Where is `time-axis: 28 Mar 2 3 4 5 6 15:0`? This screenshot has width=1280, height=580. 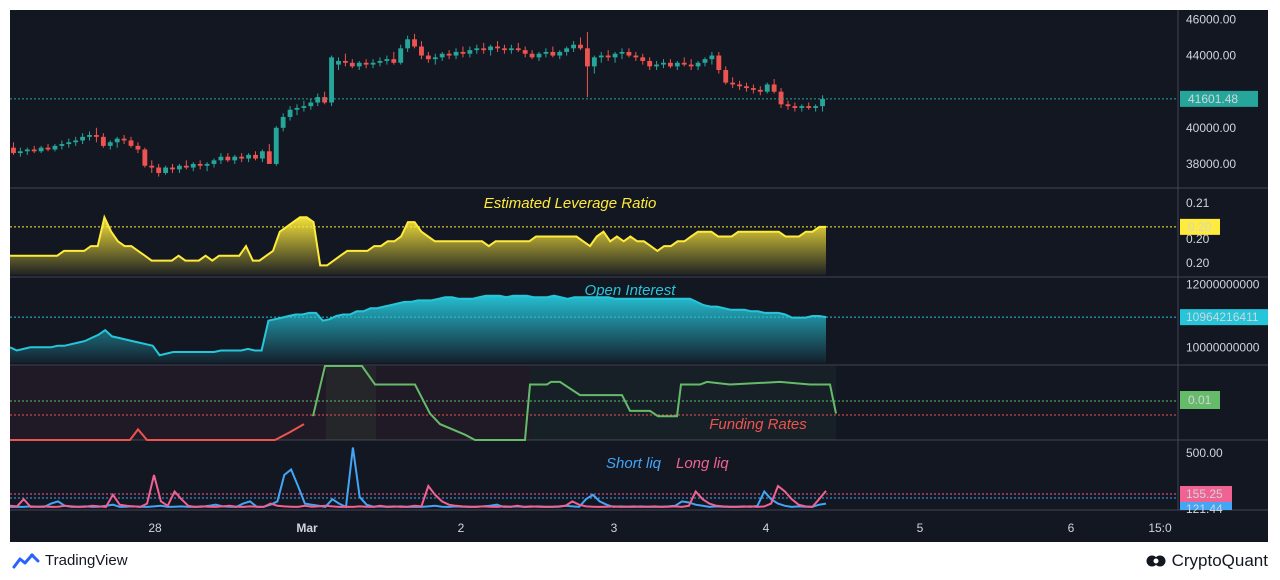
time-axis: 28 Mar 2 3 4 5 6 15:0 is located at coordinates (660, 528).